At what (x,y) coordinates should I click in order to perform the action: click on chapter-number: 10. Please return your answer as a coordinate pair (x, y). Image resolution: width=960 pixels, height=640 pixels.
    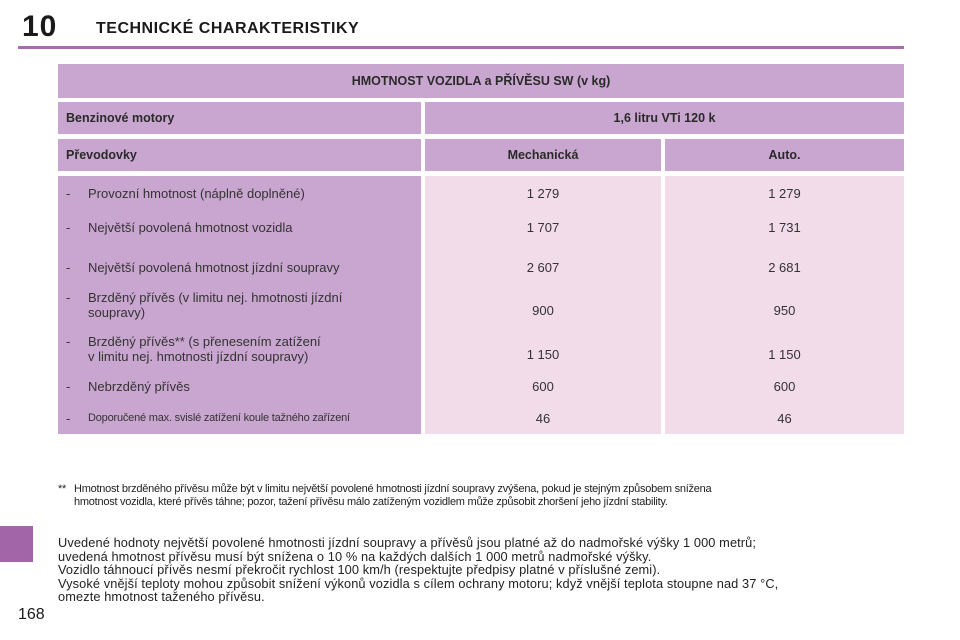
    Looking at the image, I should click on (40, 26).